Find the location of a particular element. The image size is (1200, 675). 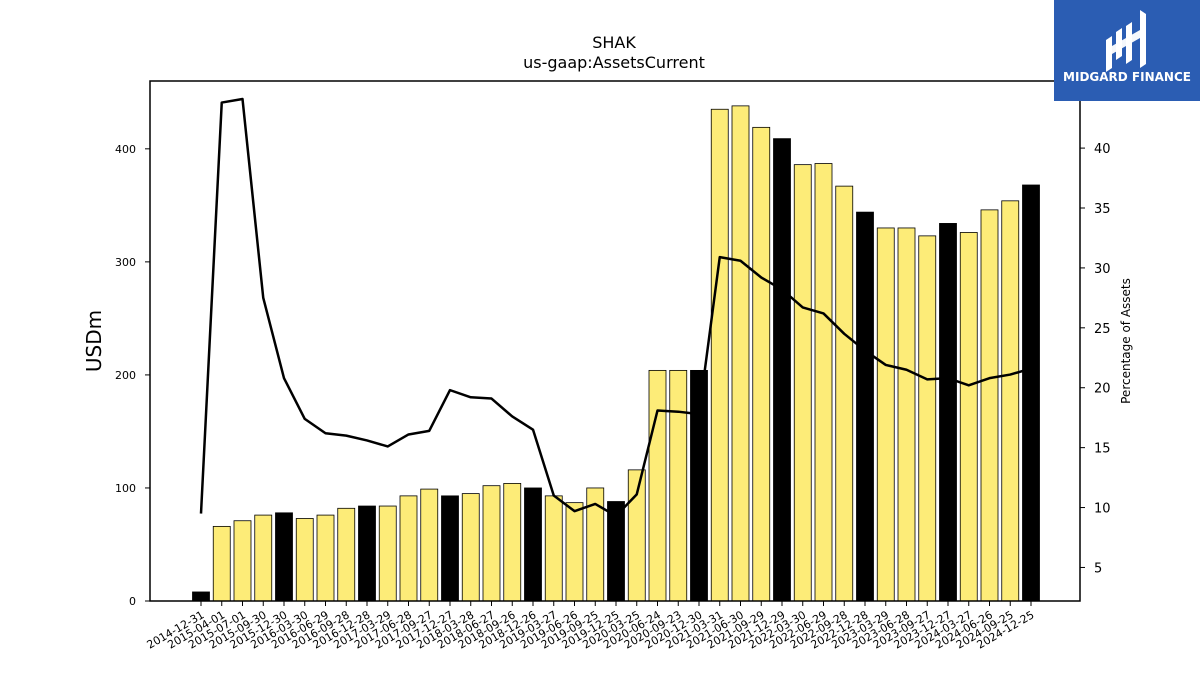

y2-tick-label: 25 is located at coordinates (1102, 329).